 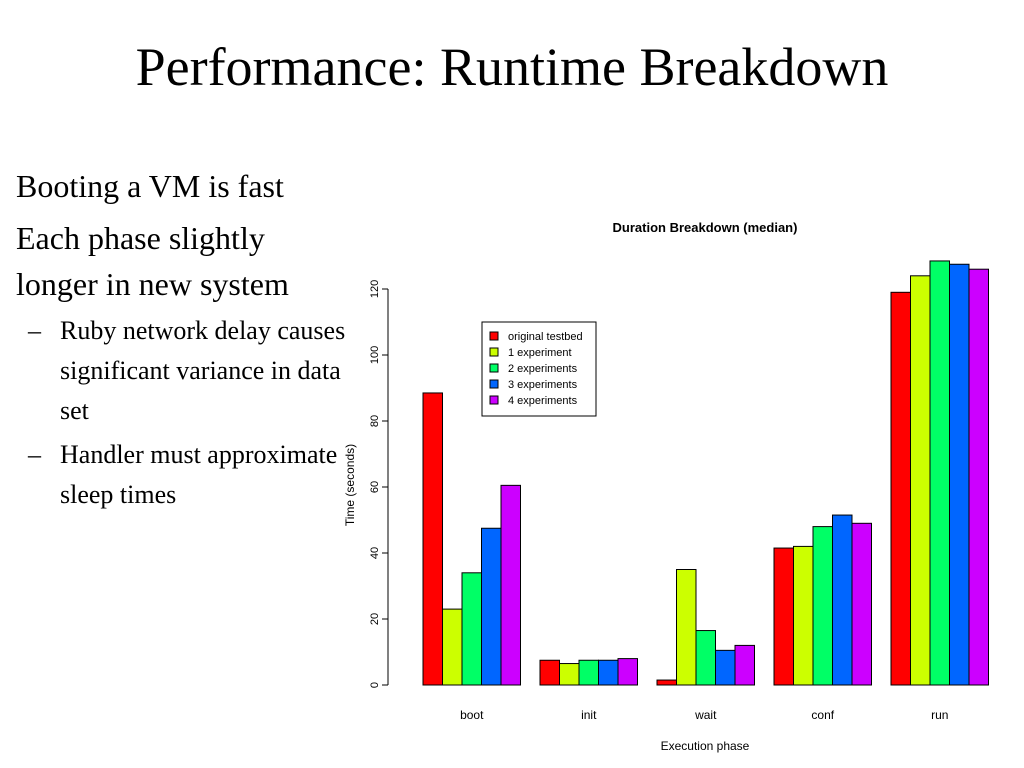 I want to click on sub-bullet-handler: – Handler must approximate sleep times, so click(x=189, y=475).